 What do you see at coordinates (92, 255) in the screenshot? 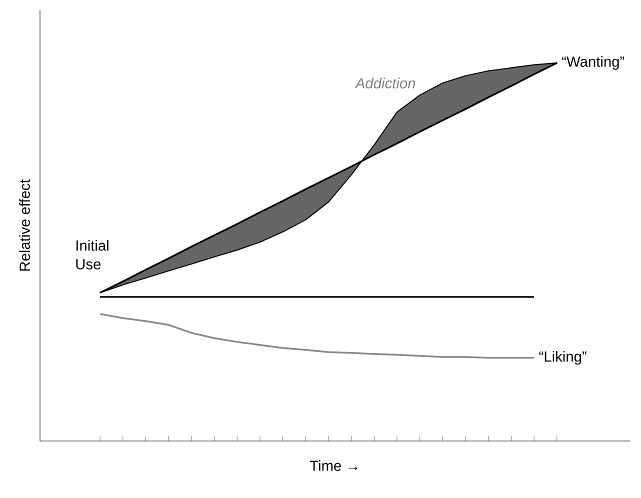
I see `annotation: Initial Use` at bounding box center [92, 255].